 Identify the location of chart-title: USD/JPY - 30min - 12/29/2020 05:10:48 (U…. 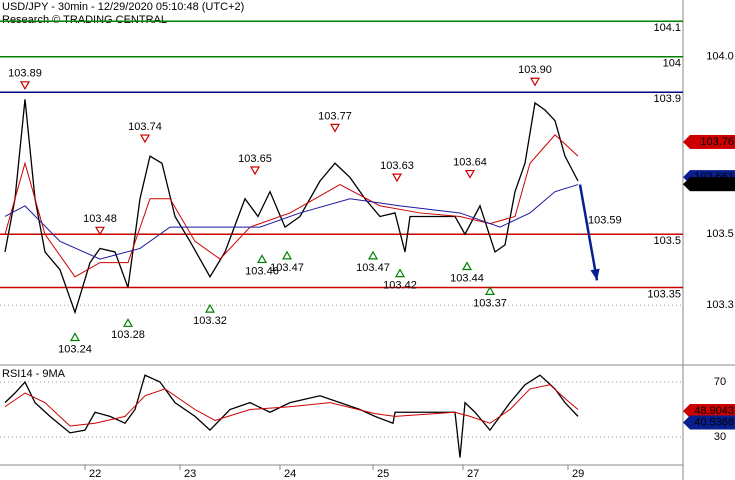
(123, 7).